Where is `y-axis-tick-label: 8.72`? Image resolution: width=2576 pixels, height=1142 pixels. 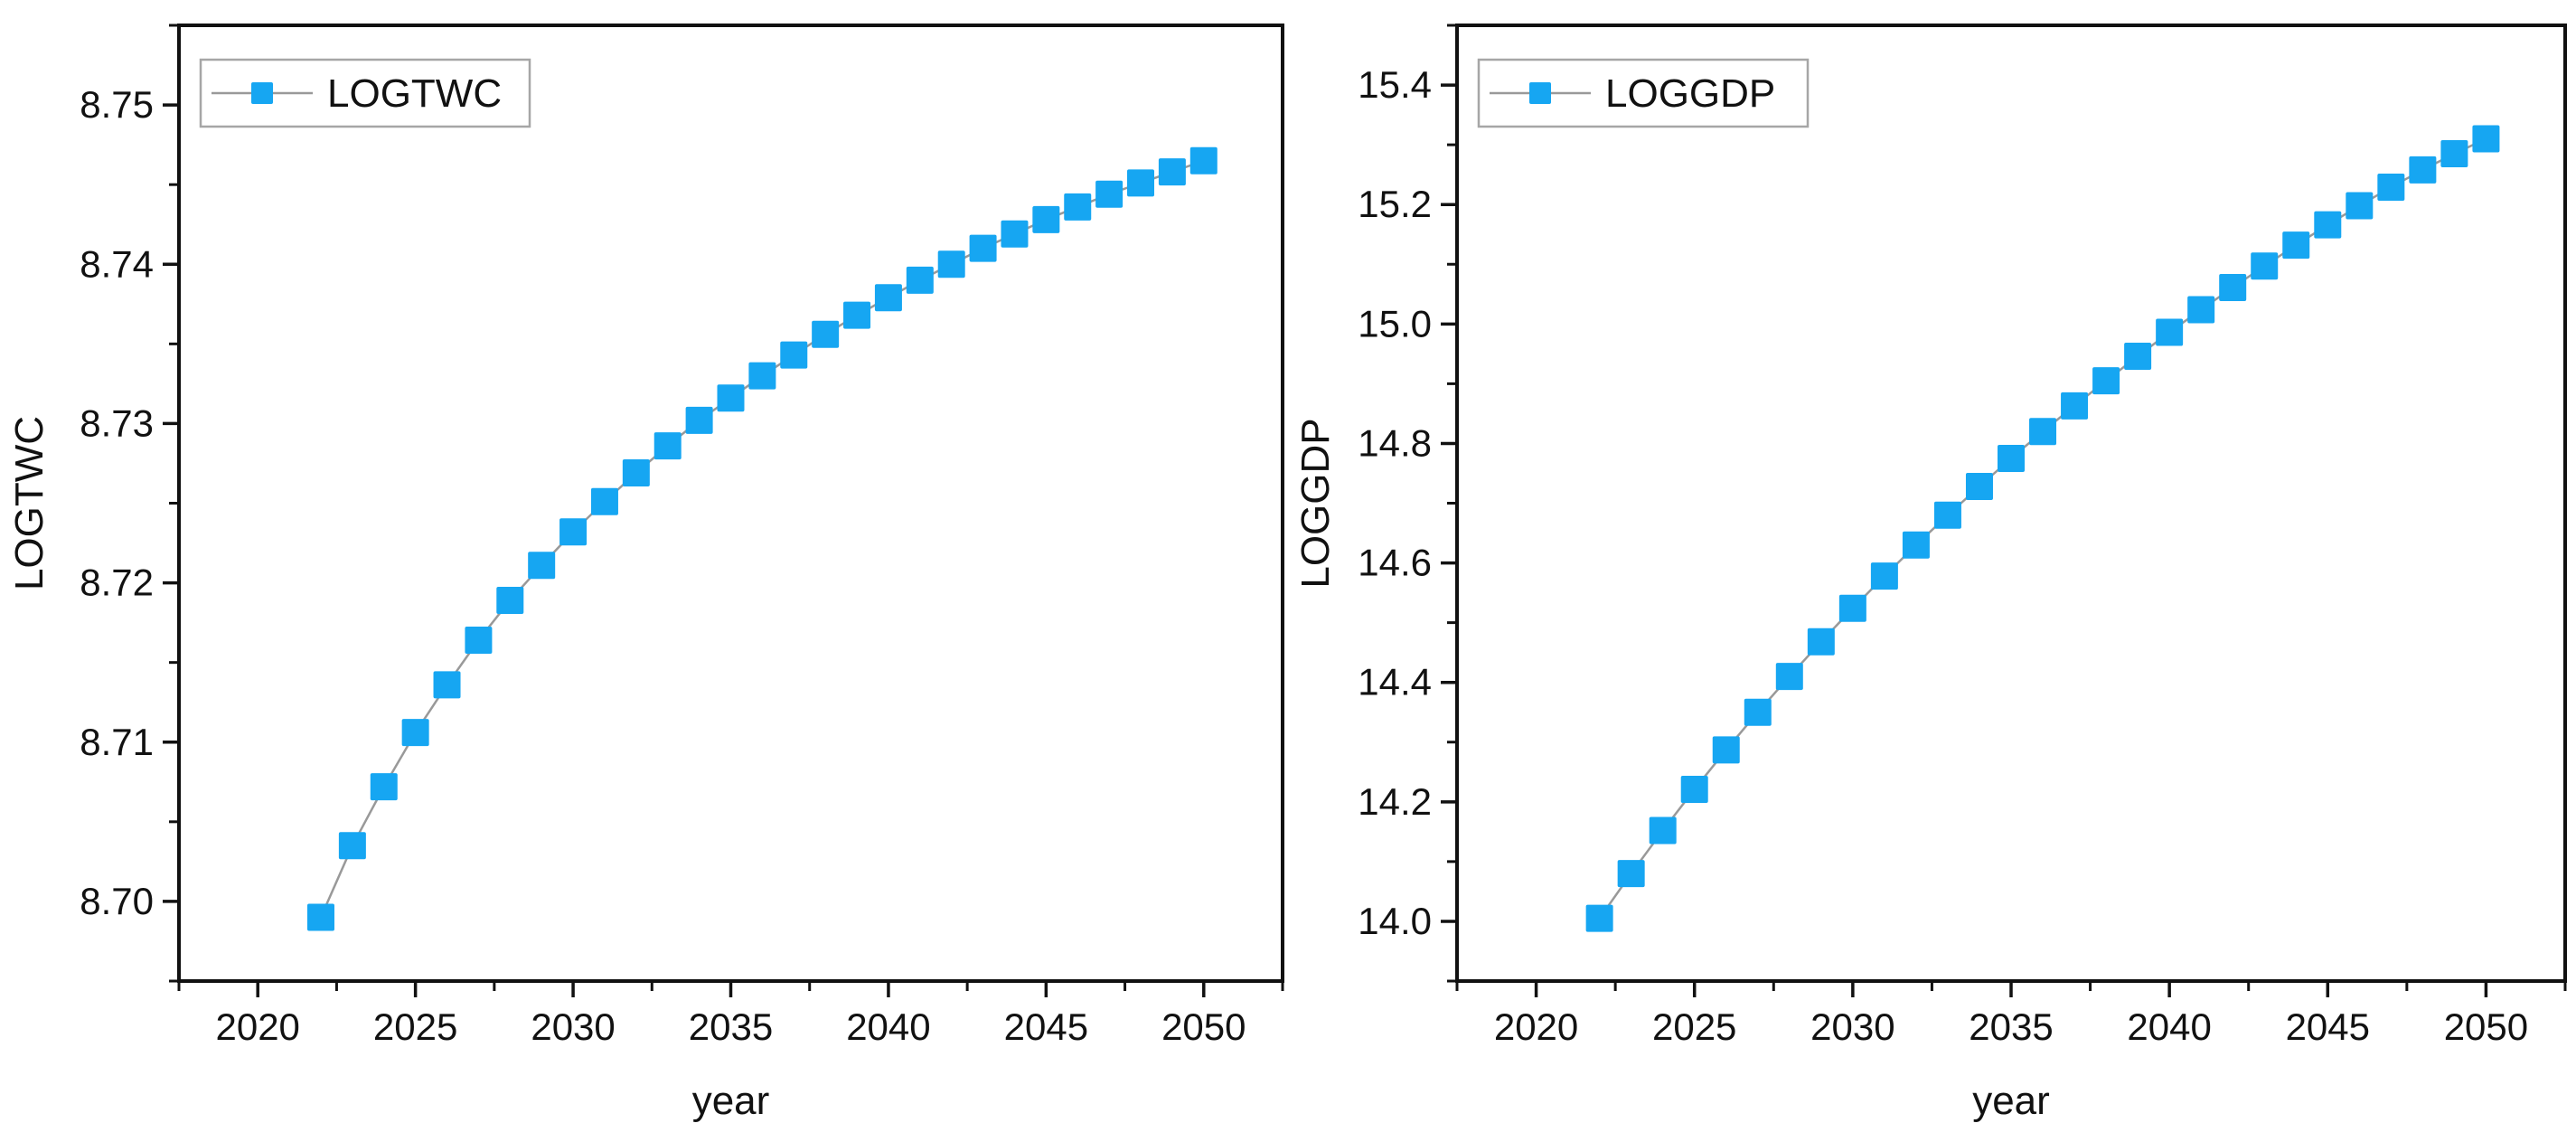
y-axis-tick-label: 8.72 is located at coordinates (117, 583).